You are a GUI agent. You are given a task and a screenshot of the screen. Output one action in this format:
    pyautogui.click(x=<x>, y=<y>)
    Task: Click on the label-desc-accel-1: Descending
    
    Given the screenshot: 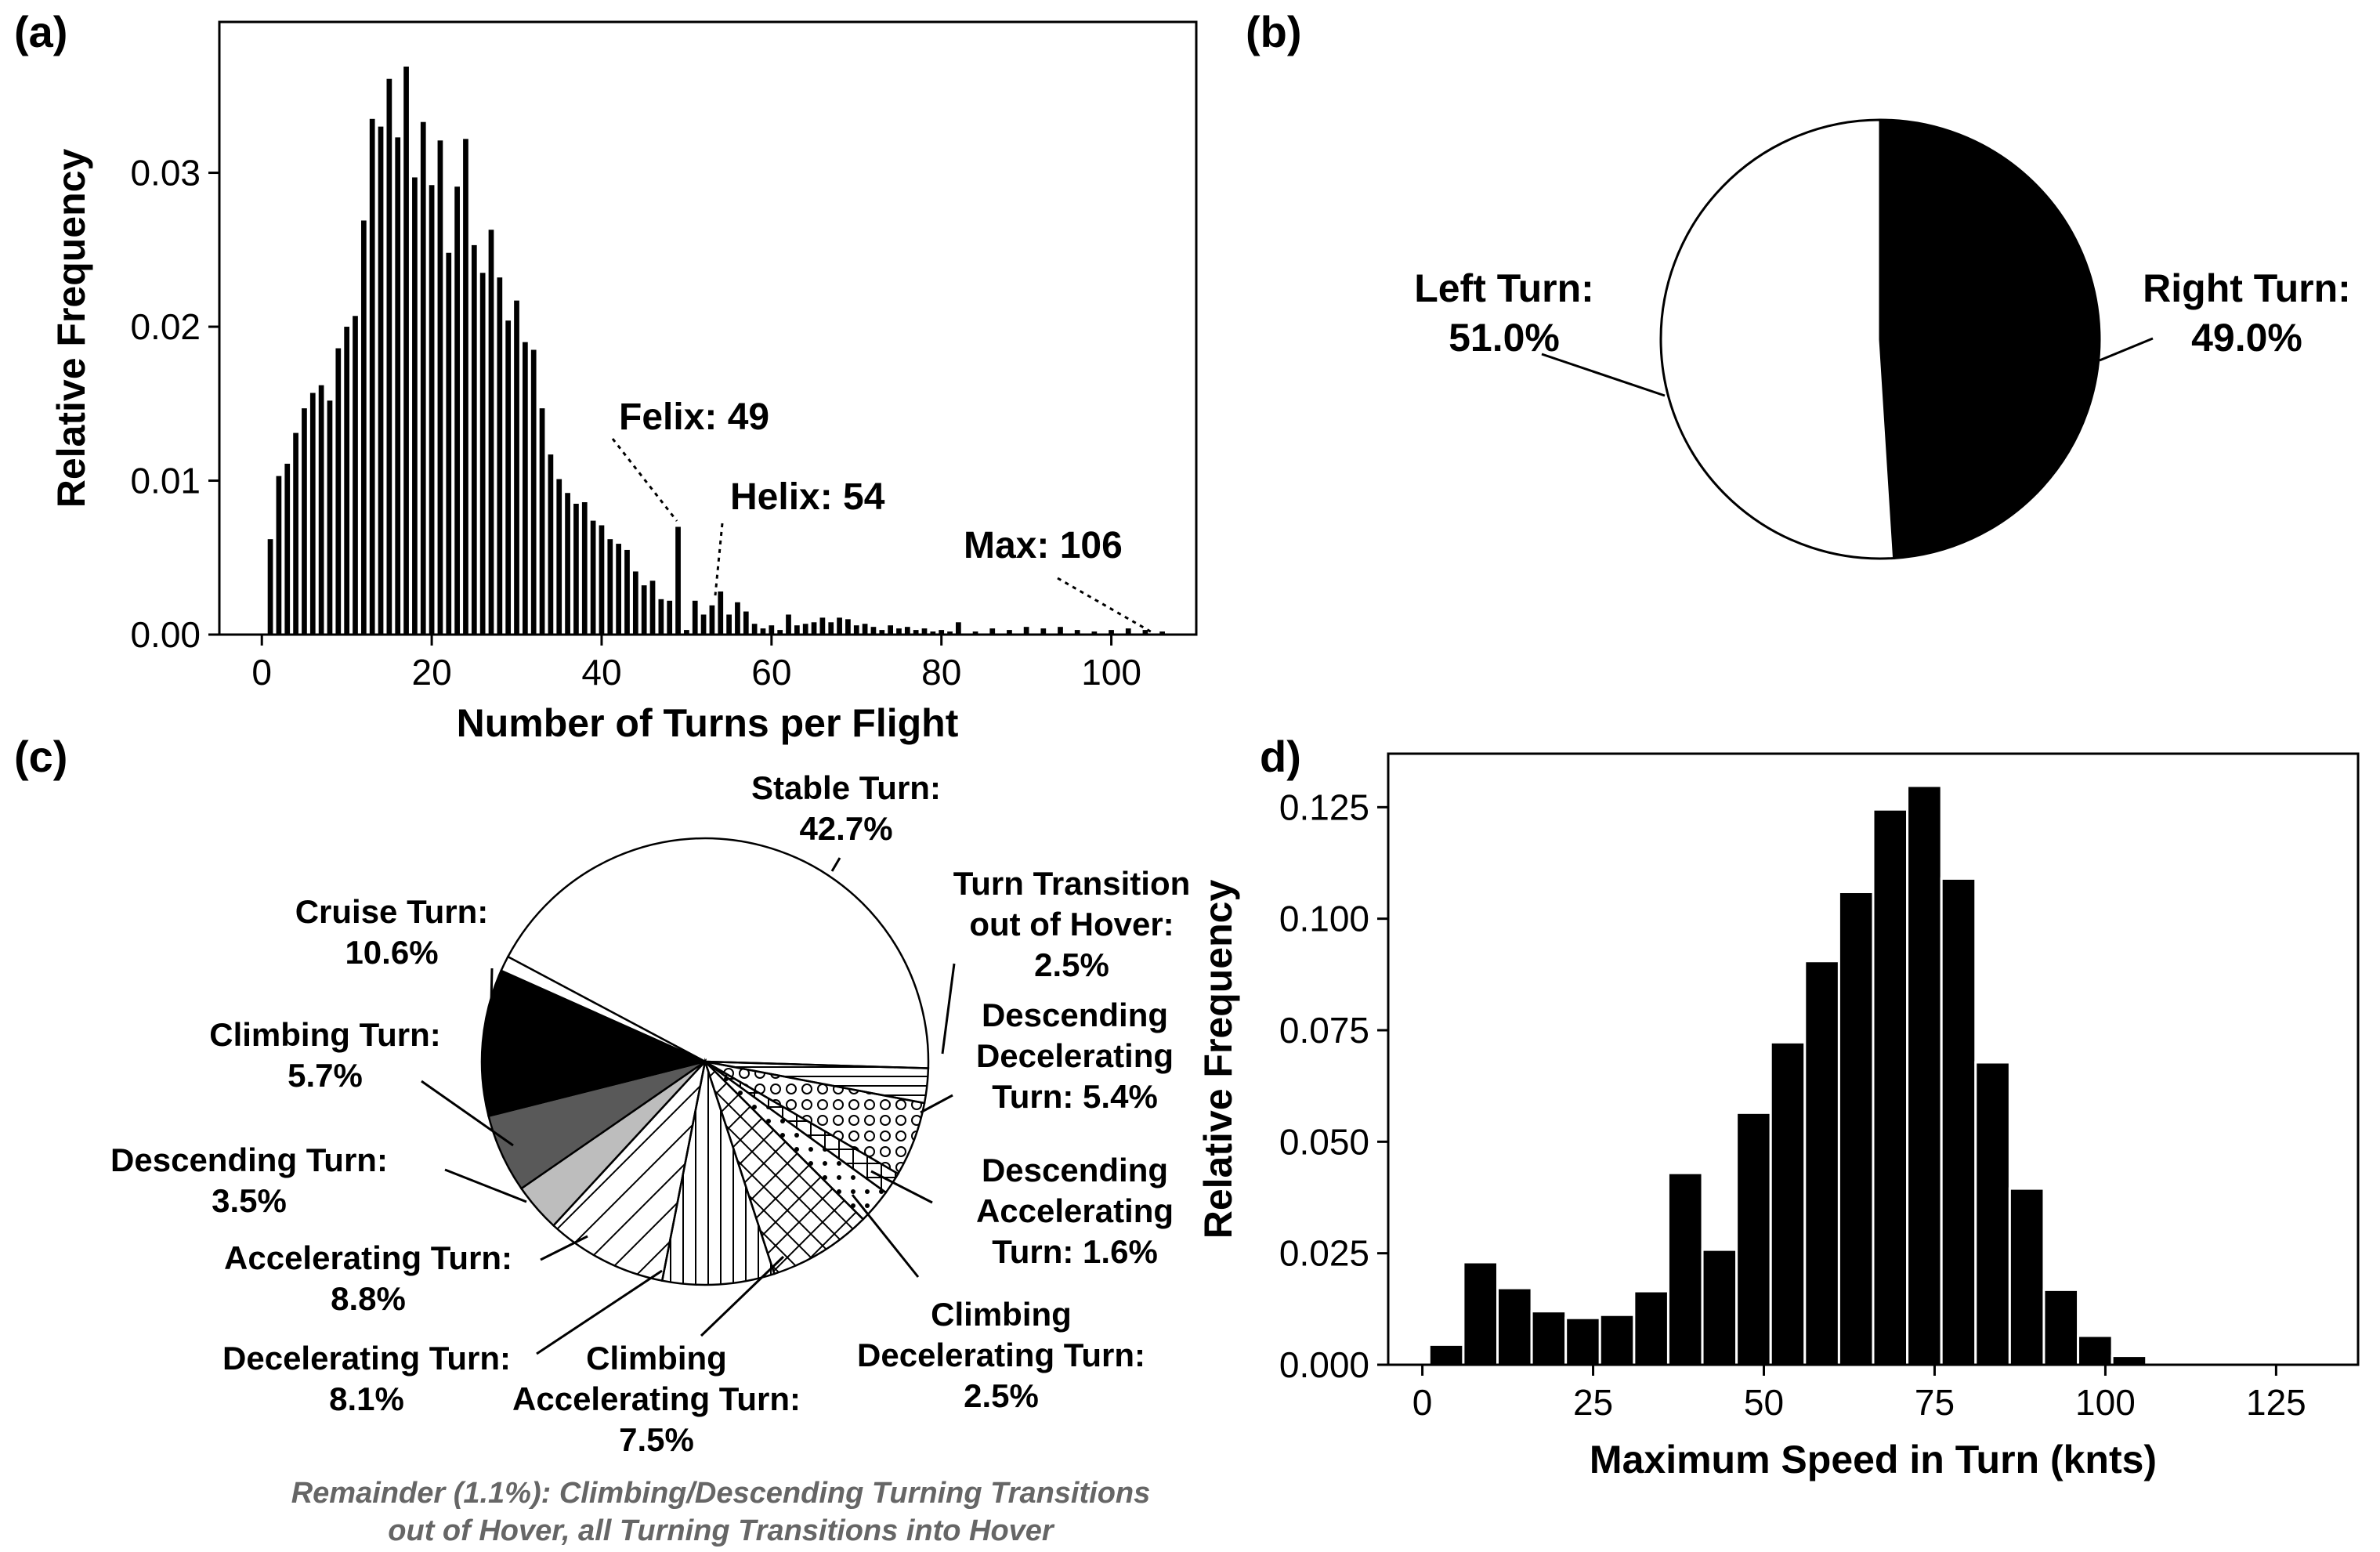 What is the action you would take?
    pyautogui.click(x=1075, y=1170)
    